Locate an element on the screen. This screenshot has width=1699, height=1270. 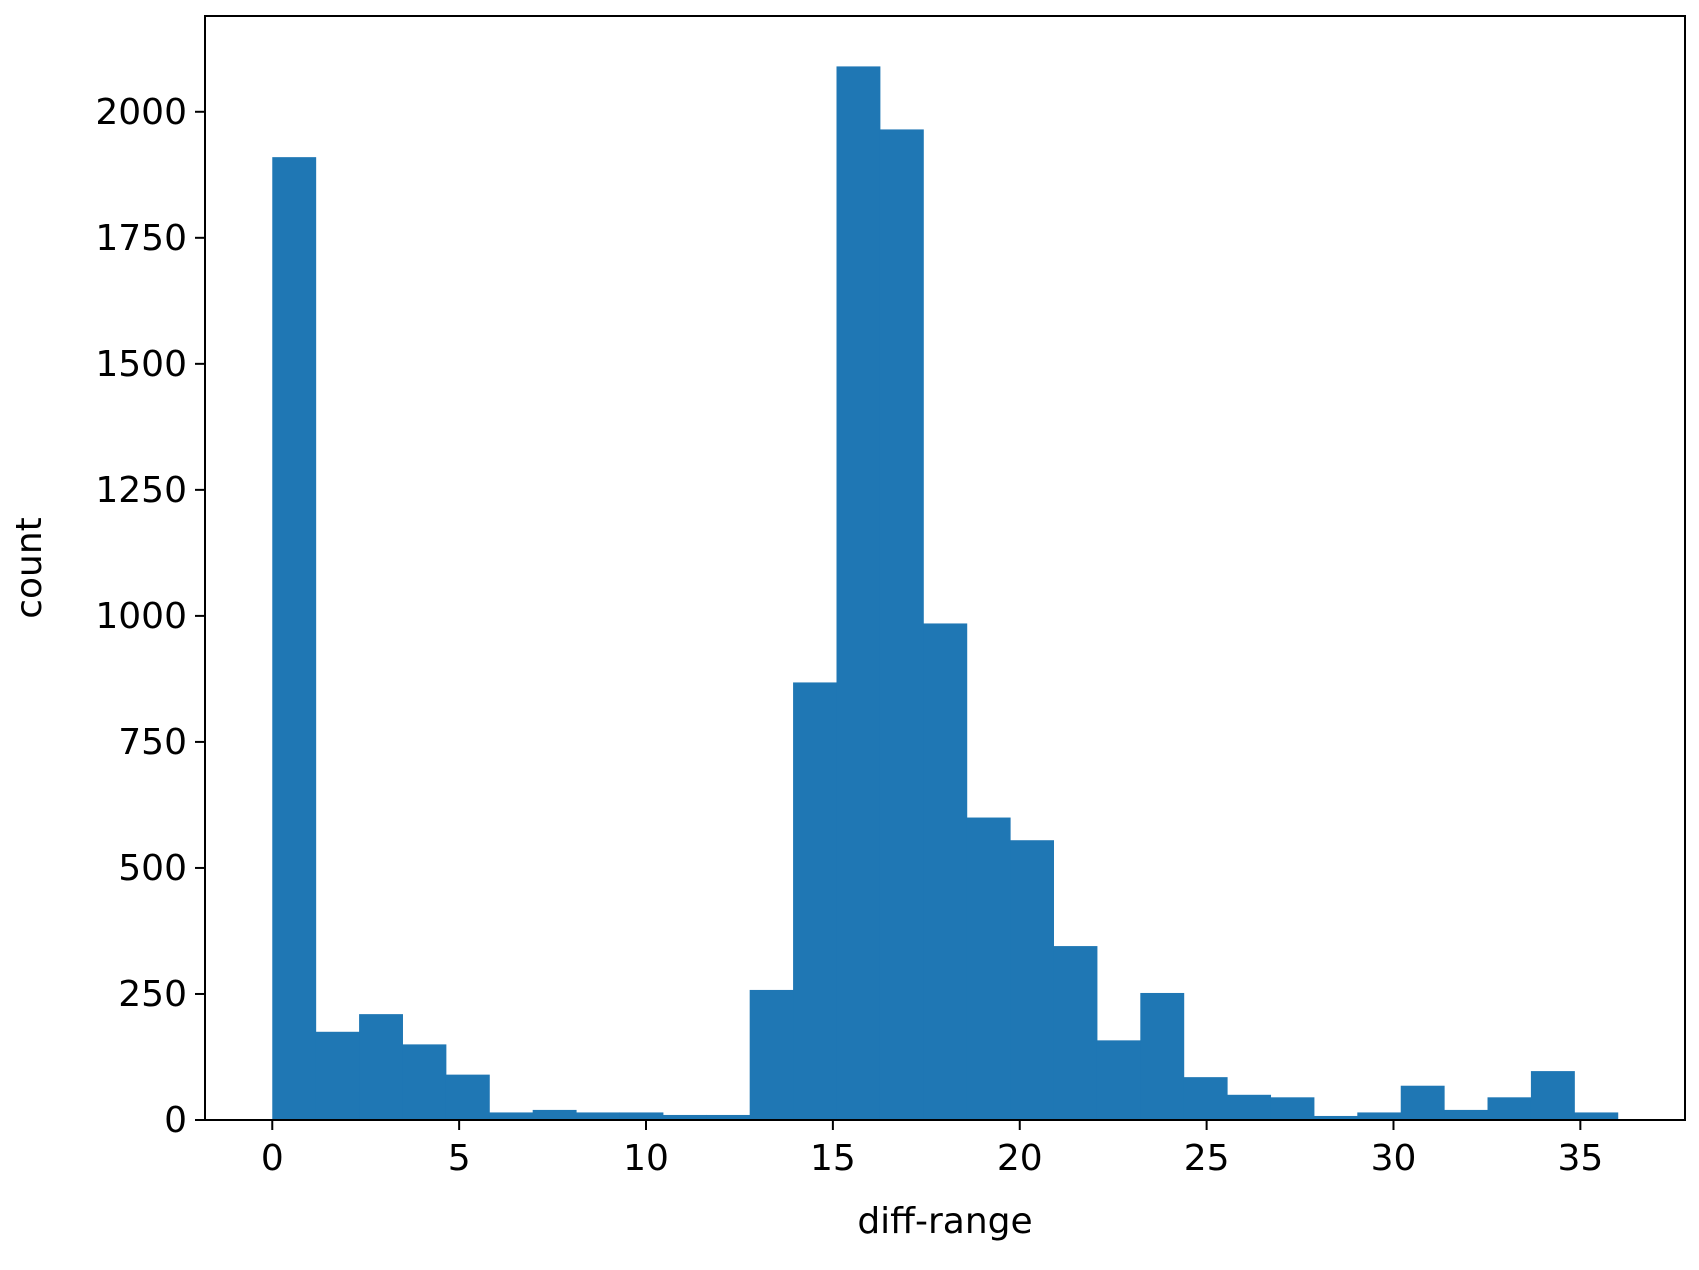
x-tick-label: 35 is located at coordinates (1580, 1158).